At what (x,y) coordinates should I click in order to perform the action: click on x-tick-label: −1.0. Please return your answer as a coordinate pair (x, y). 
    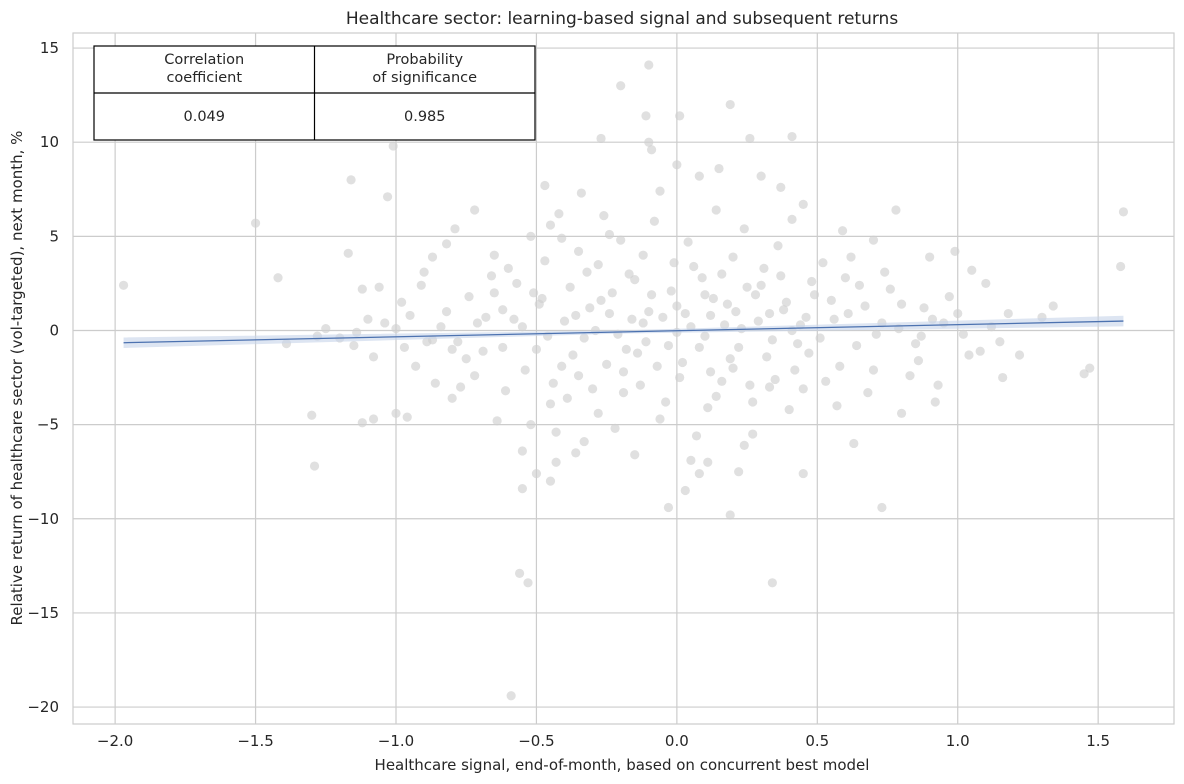
    Looking at the image, I should click on (396, 741).